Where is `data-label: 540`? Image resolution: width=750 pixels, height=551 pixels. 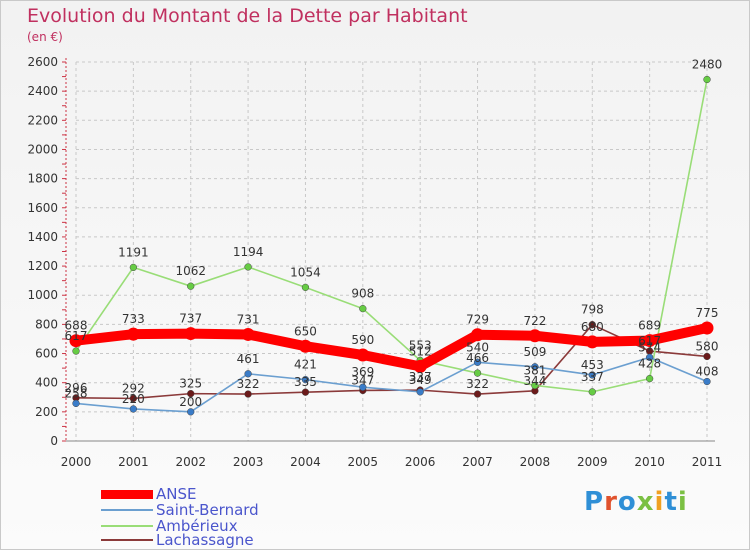
data-label: 540 is located at coordinates (477, 347).